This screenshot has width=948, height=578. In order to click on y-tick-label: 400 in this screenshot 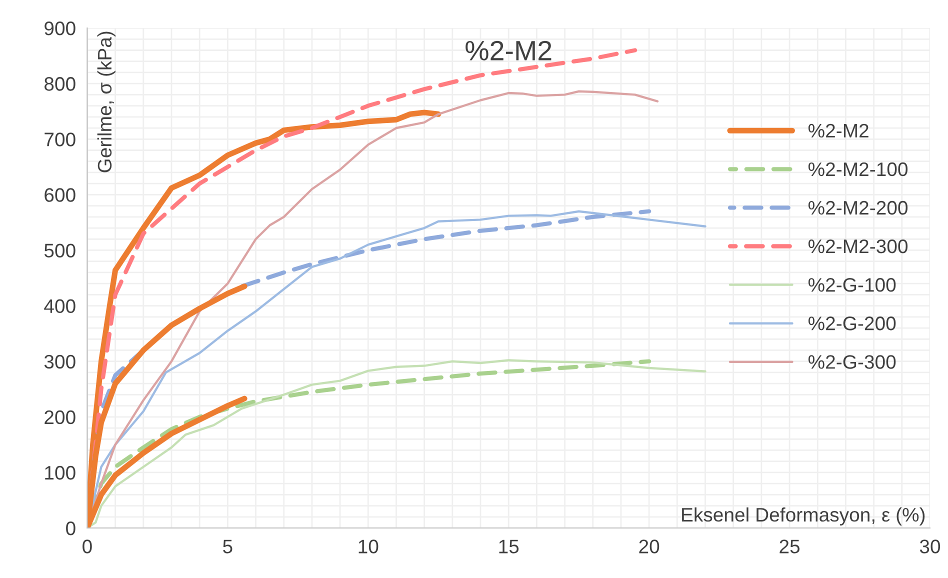, I will do `click(60, 306)`.